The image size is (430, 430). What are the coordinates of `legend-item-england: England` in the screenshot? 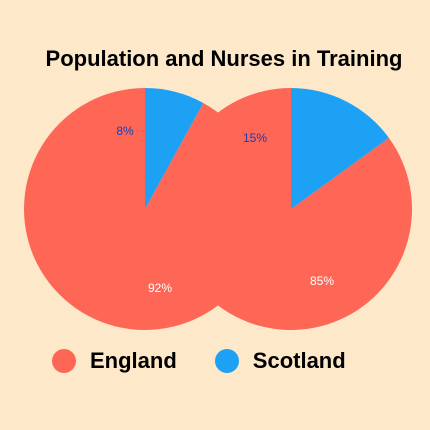 It's located at (114, 361).